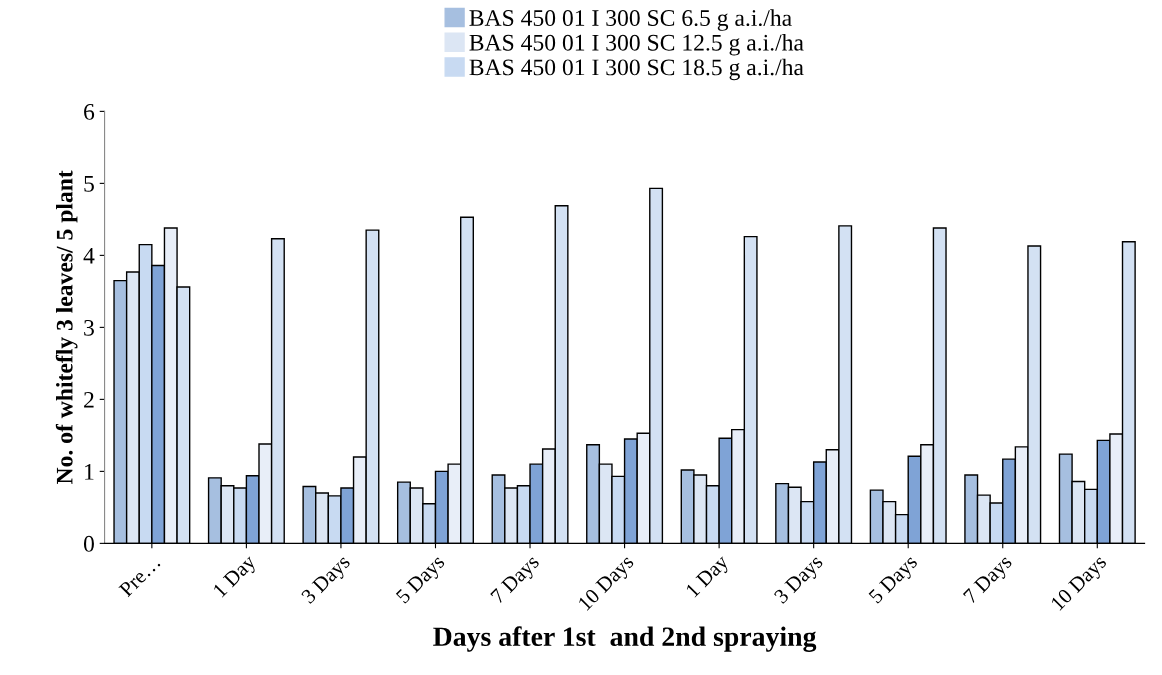 The image size is (1162, 675). What do you see at coordinates (636, 45) in the screenshot?
I see `legend-label: BAS 450 01 I 300 SC 12.5 g a.i./ha` at bounding box center [636, 45].